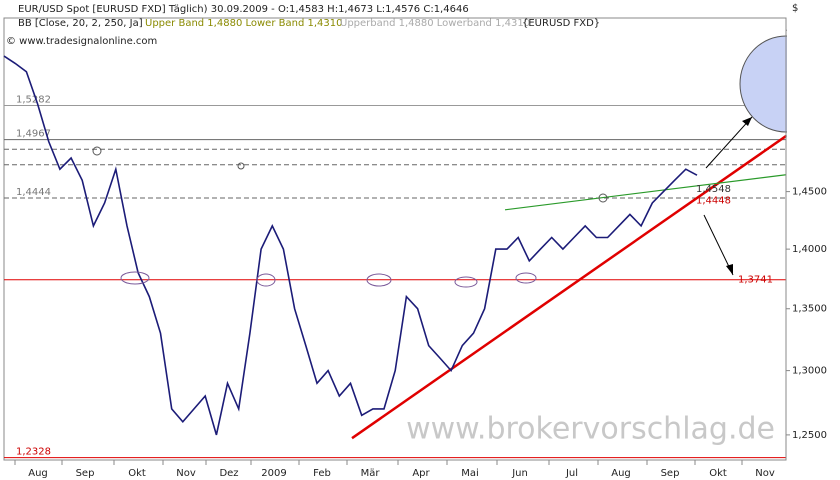 The width and height of the screenshot is (840, 480). Describe the element at coordinates (33, 452) in the screenshot. I see `level-label: 1,2328` at that location.